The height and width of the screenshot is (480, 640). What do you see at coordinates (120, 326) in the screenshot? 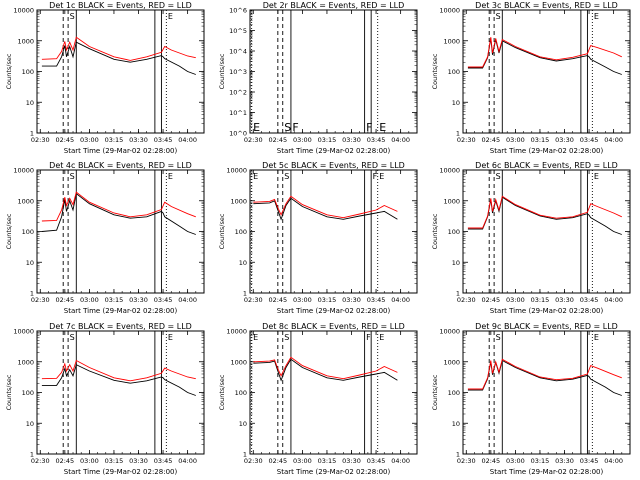
I see `panel-title: Det 7c BLACK = Events, RED = LLD` at bounding box center [120, 326].